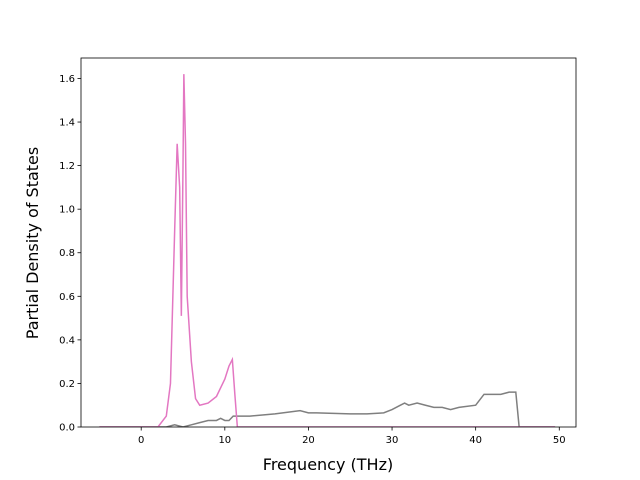  I want to click on y-tick-label: 0.0, so click(67, 428).